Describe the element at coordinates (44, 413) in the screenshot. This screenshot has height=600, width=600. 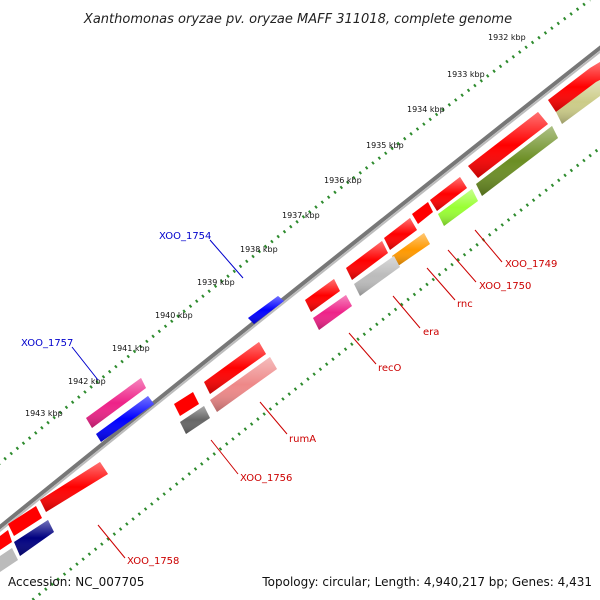
I see `kbp-label: 1943 kbp` at that location.